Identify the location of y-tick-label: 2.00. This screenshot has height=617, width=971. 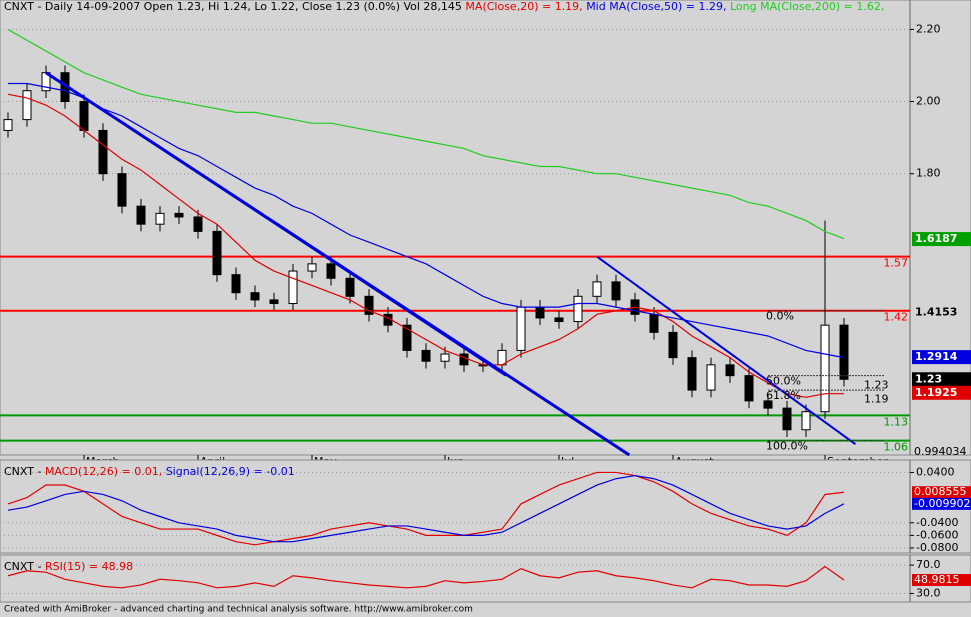
(928, 101).